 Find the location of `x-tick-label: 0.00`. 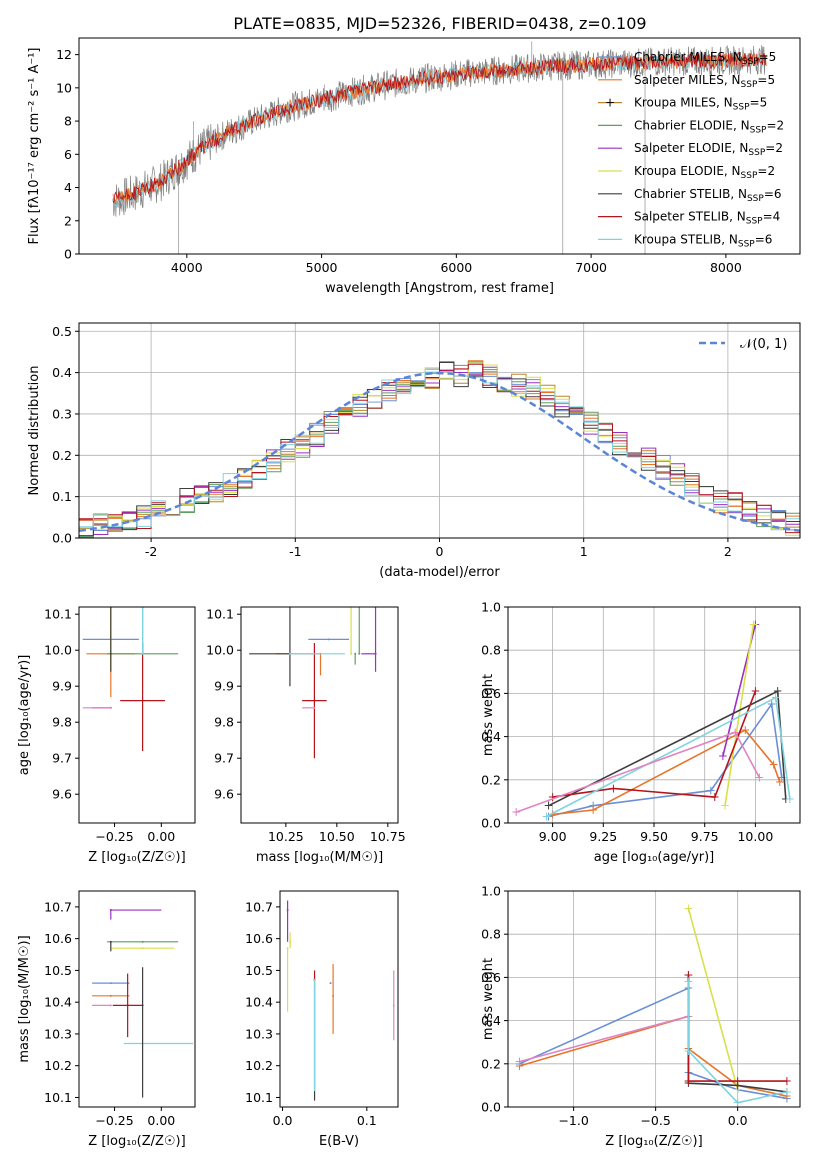

x-tick-label: 0.00 is located at coordinates (161, 1120).